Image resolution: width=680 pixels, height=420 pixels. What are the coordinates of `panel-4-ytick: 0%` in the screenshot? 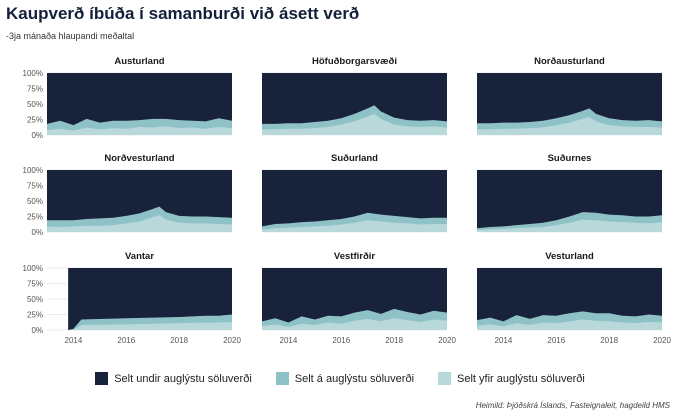 It's located at (37, 232).